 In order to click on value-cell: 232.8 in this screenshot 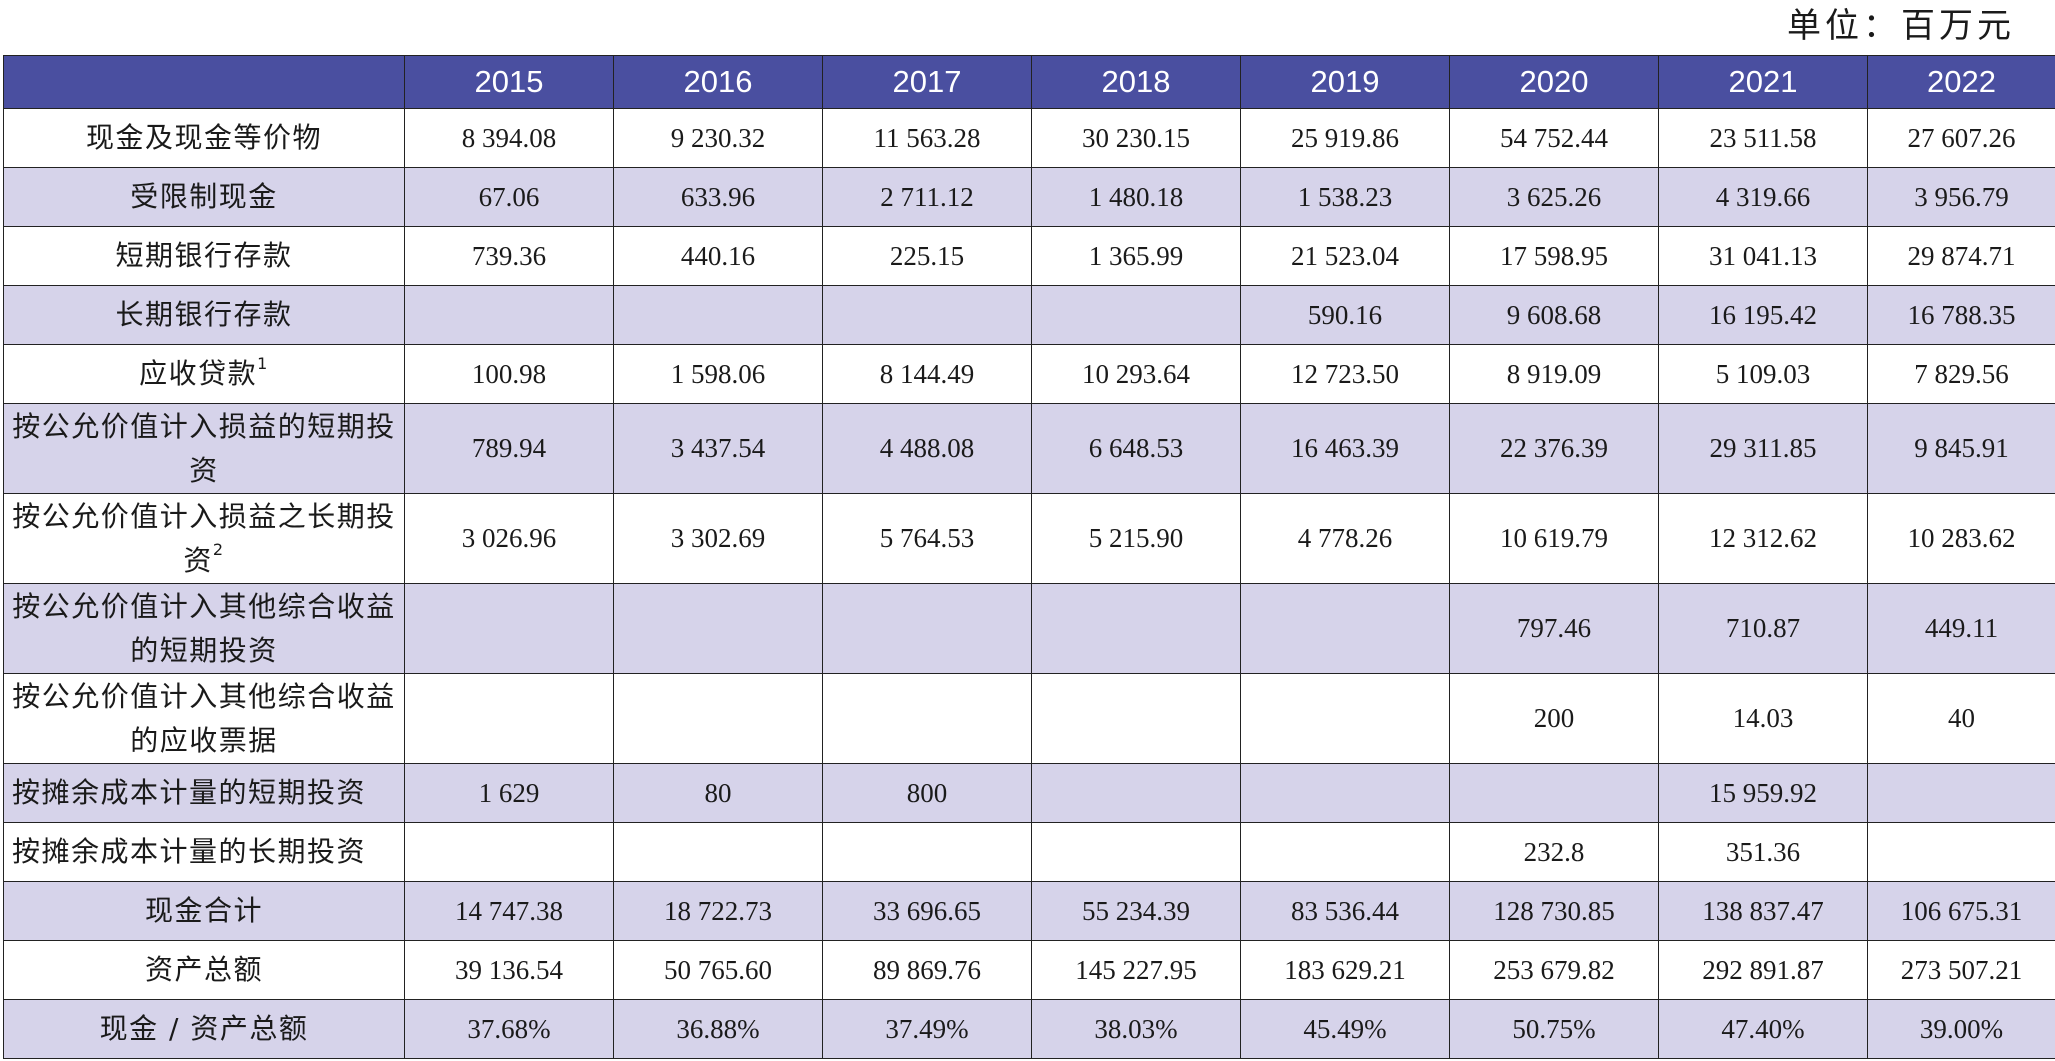, I will do `click(1554, 852)`.